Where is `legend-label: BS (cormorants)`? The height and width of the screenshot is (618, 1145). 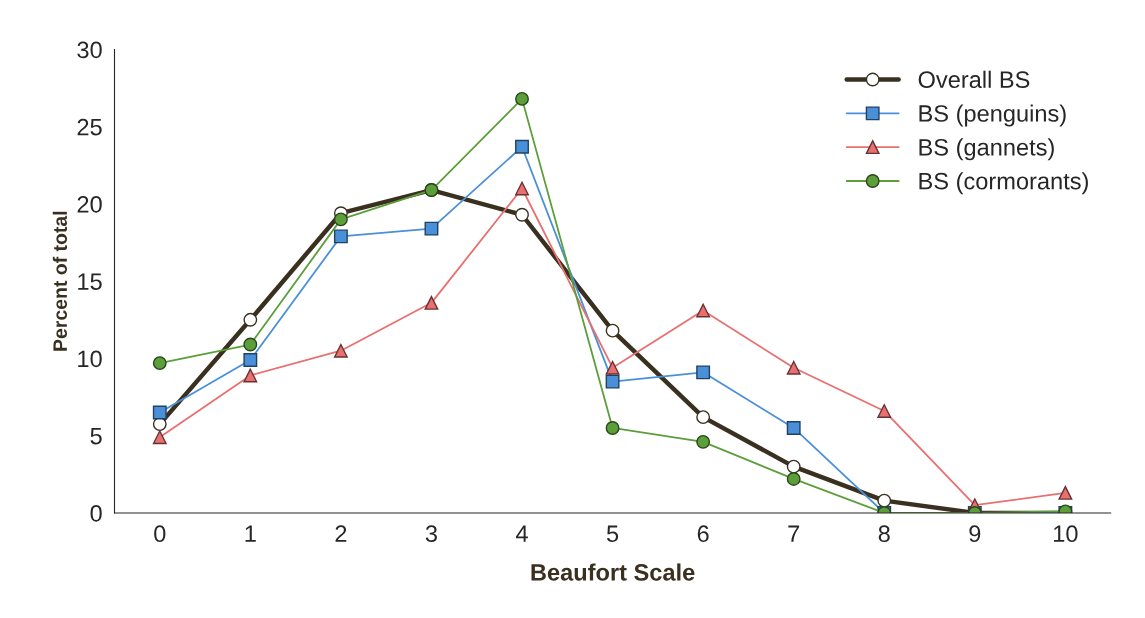 legend-label: BS (cormorants) is located at coordinates (1003, 183).